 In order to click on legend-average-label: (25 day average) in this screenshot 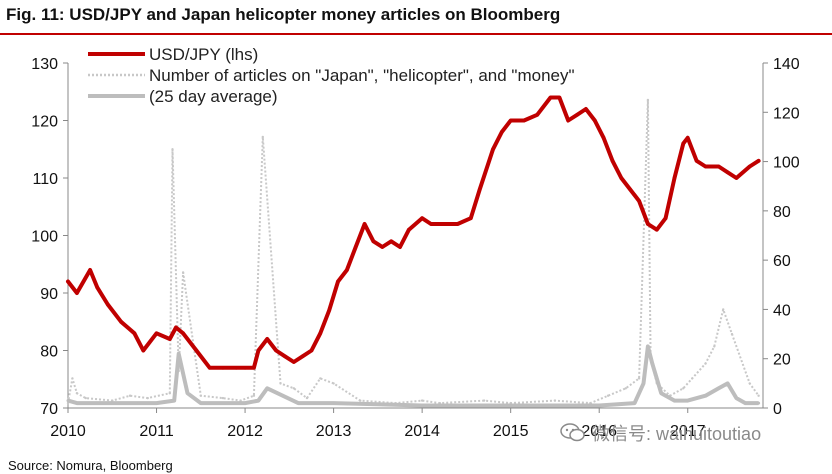, I will do `click(213, 96)`.